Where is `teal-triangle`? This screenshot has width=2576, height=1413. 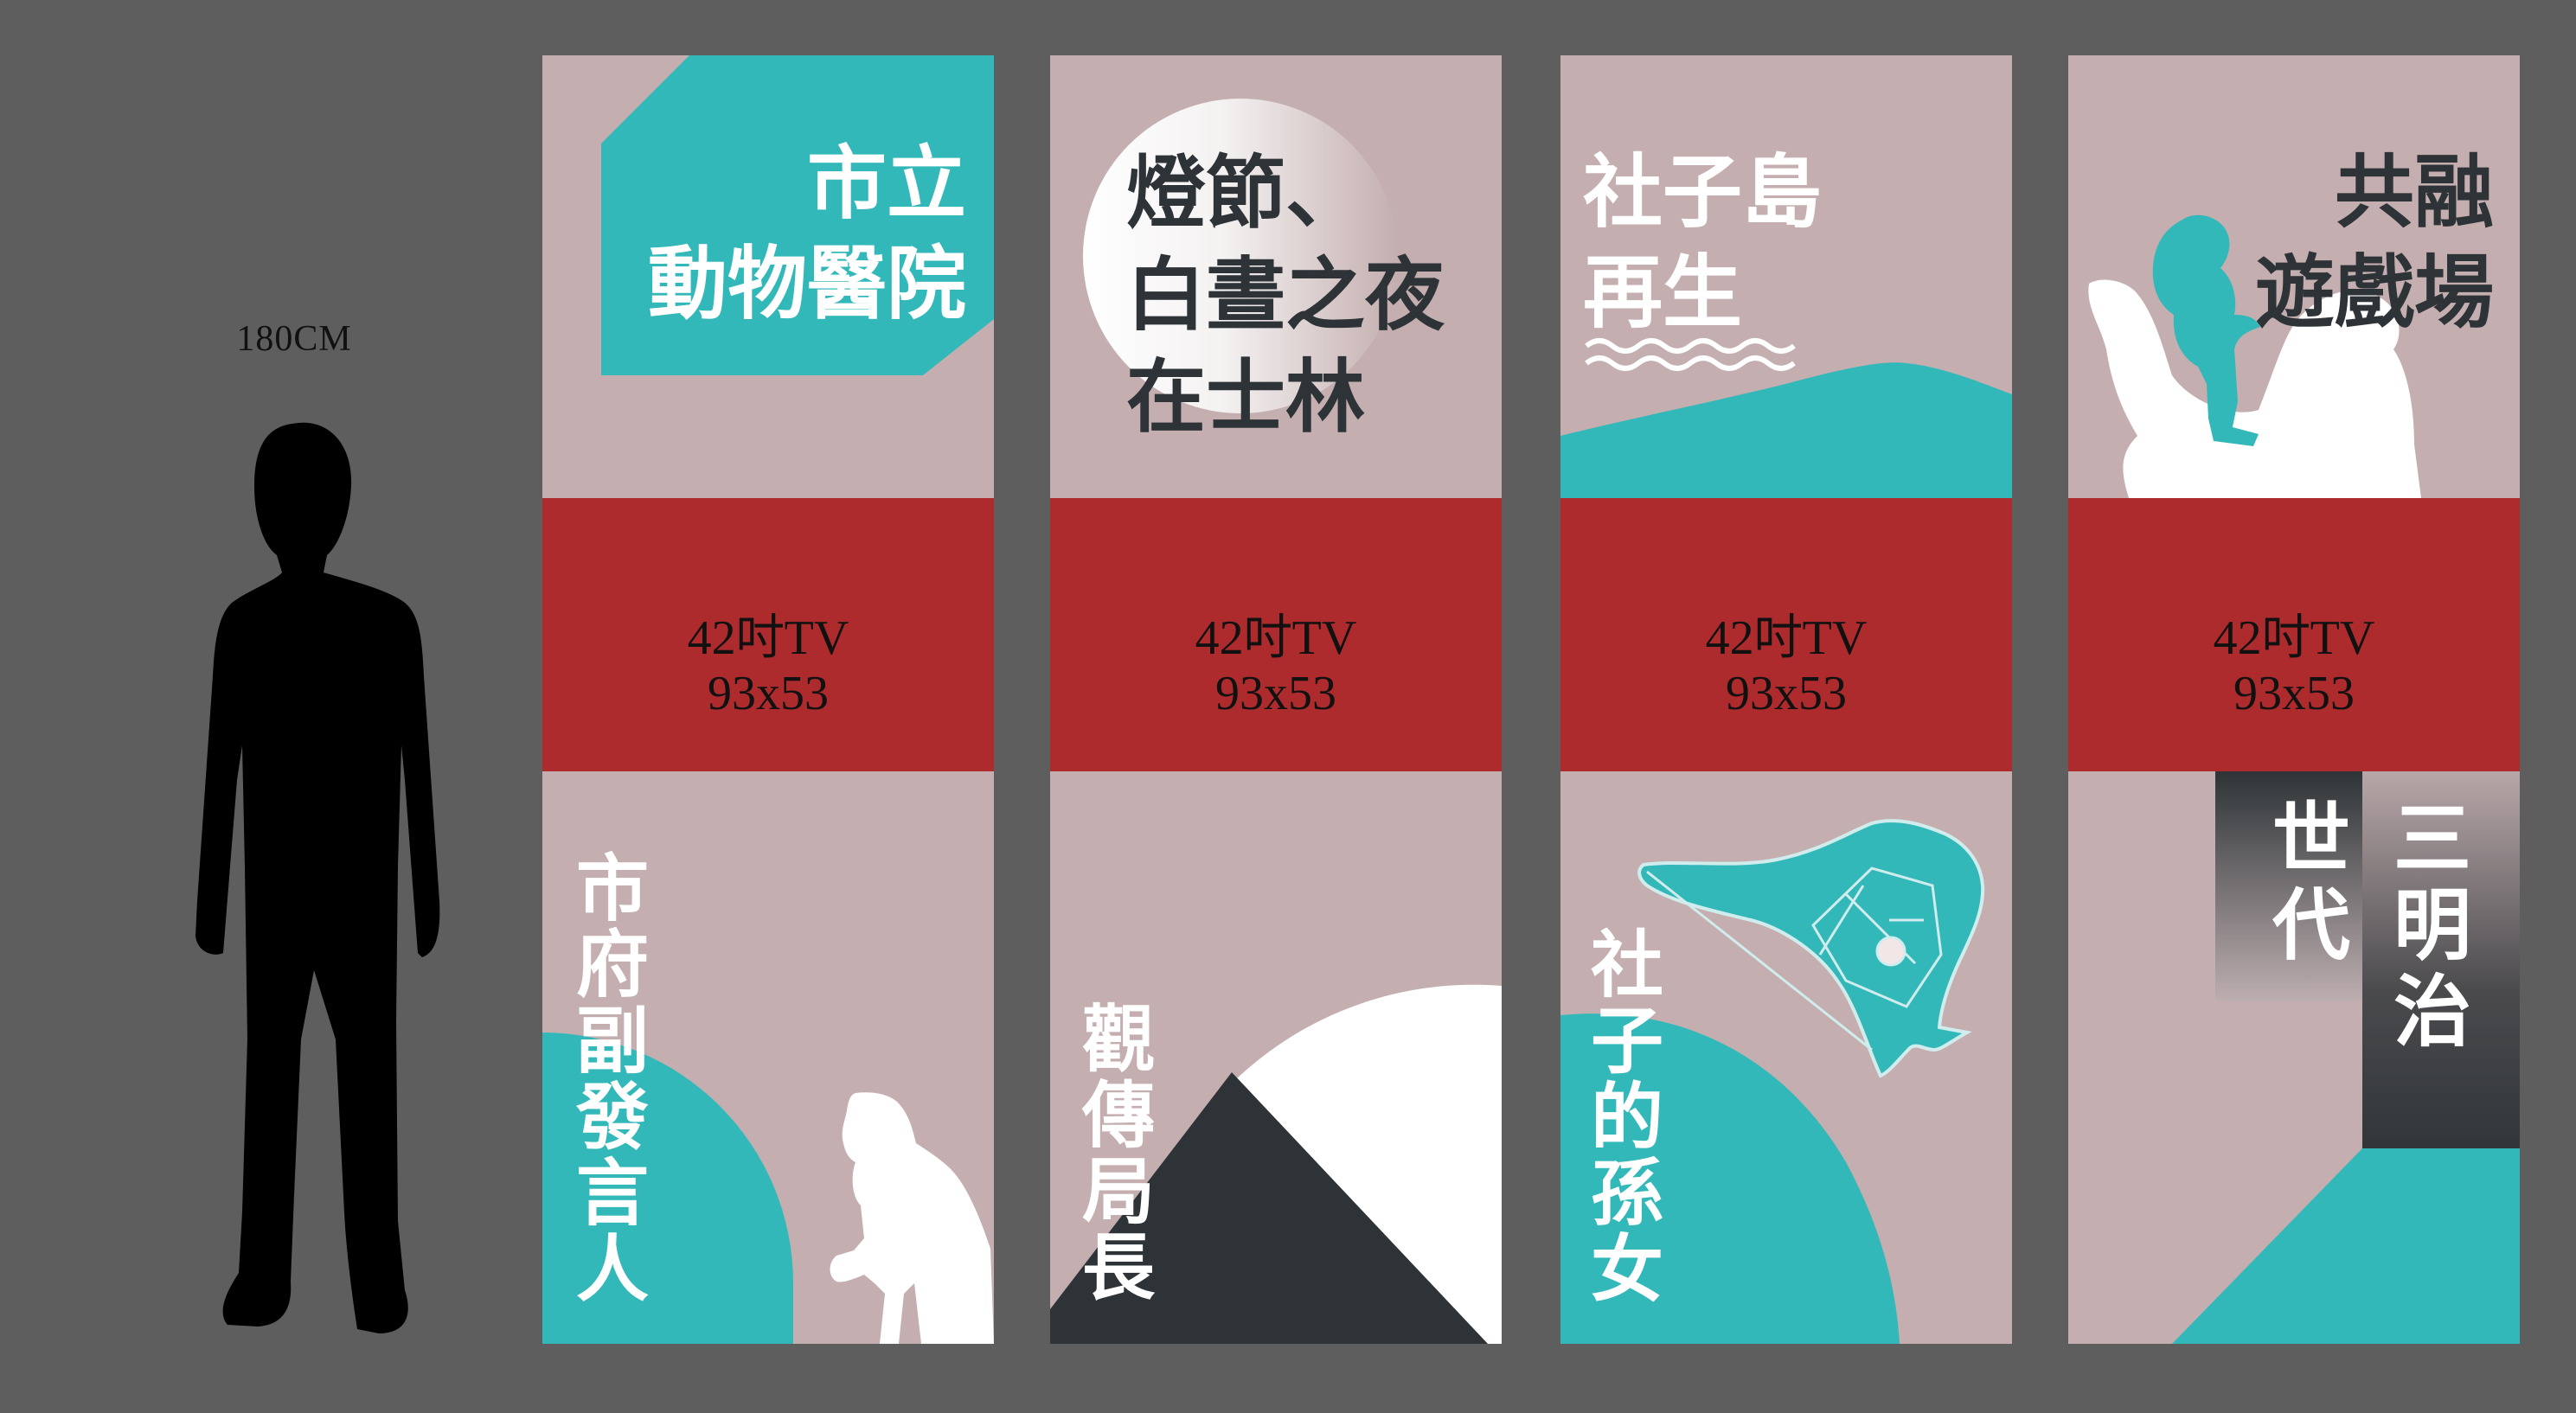 teal-triangle is located at coordinates (2346, 1246).